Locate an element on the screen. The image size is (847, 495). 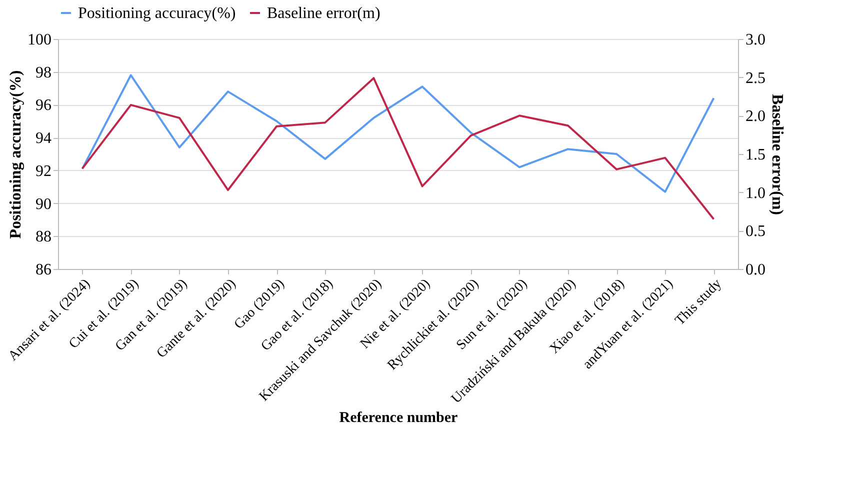
y-tick-label: 90 is located at coordinates (44, 204).